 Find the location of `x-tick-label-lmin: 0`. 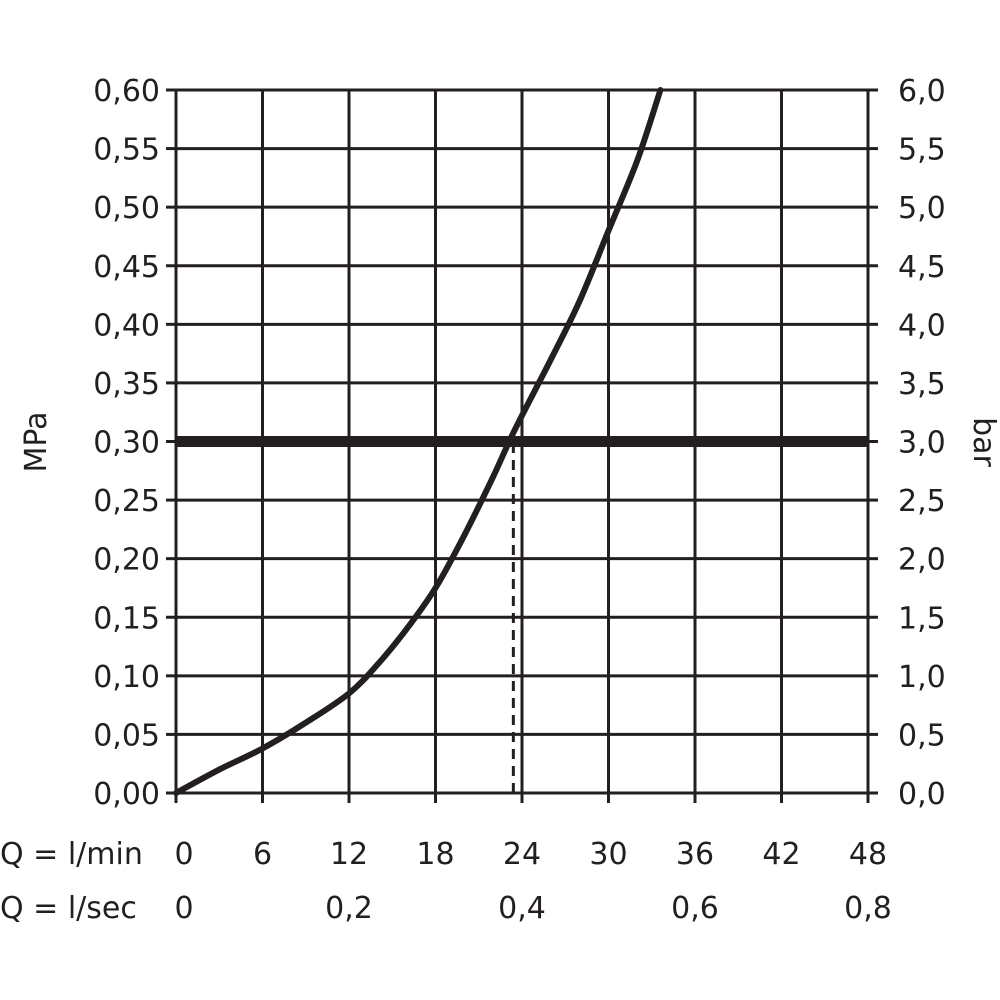

x-tick-label-lmin: 0 is located at coordinates (183, 854).